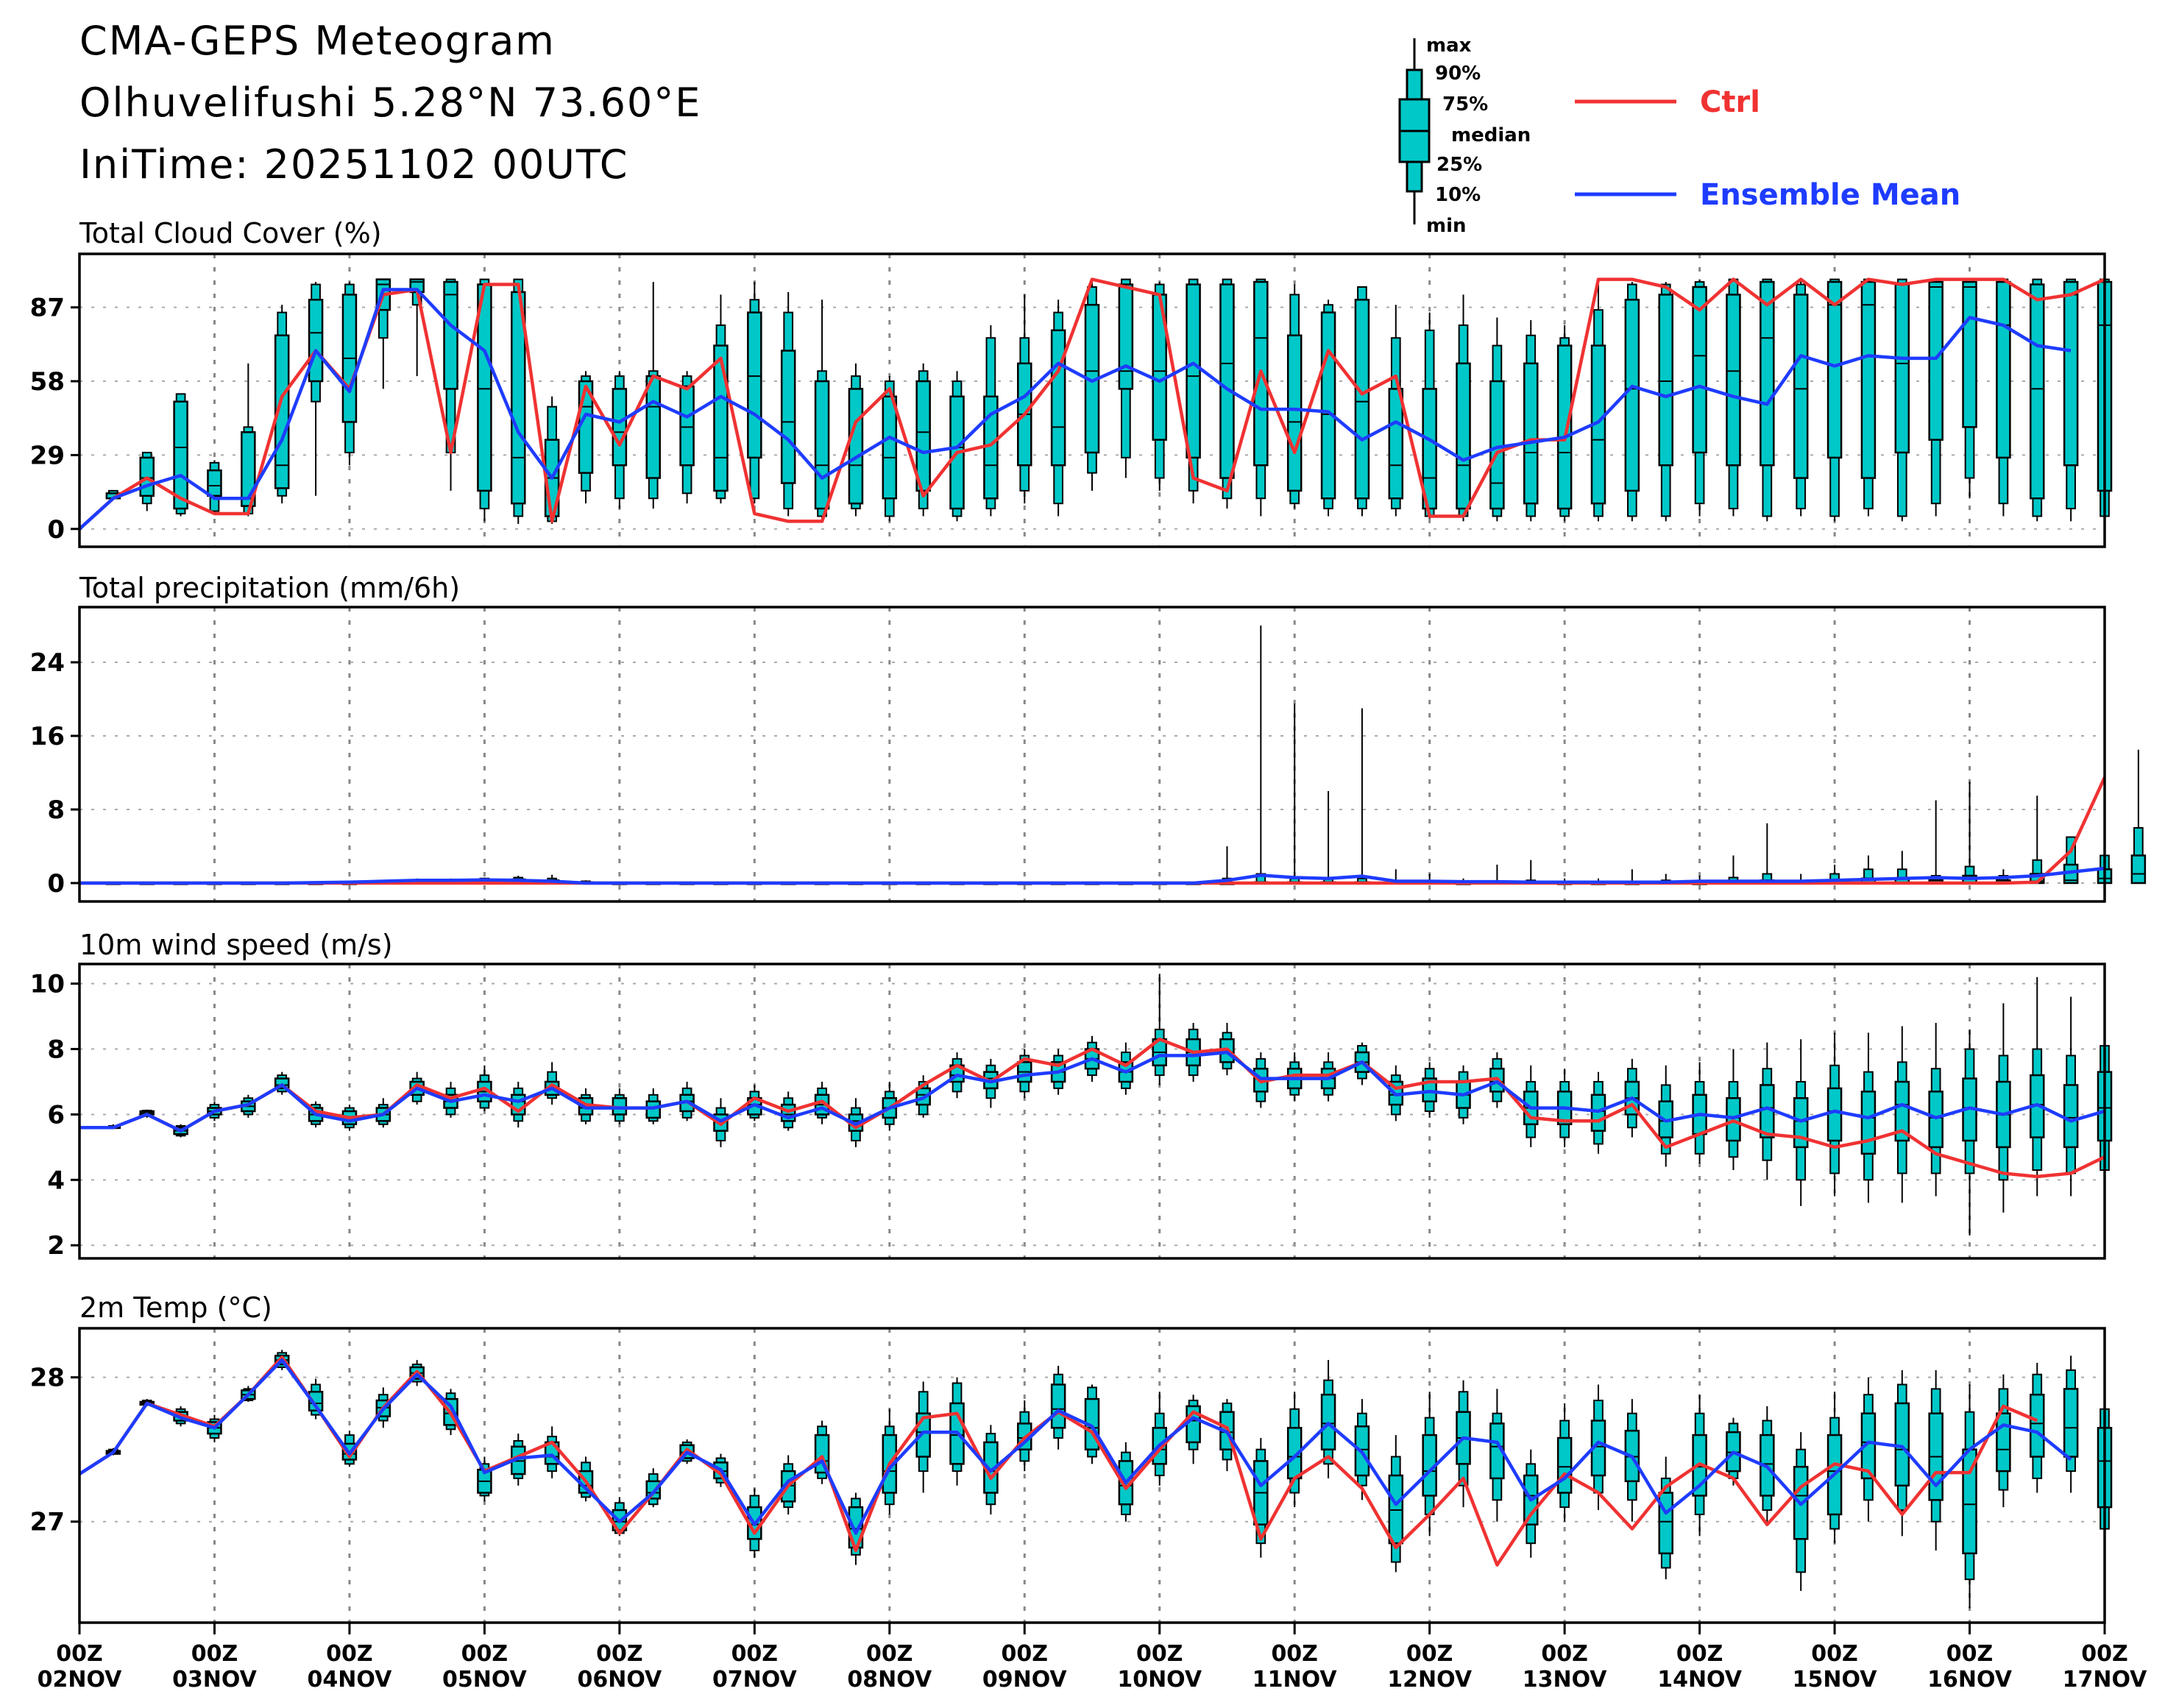 This screenshot has height=1708, width=2165. Describe the element at coordinates (56, 1050) in the screenshot. I see `y-tick-label: 8` at that location.